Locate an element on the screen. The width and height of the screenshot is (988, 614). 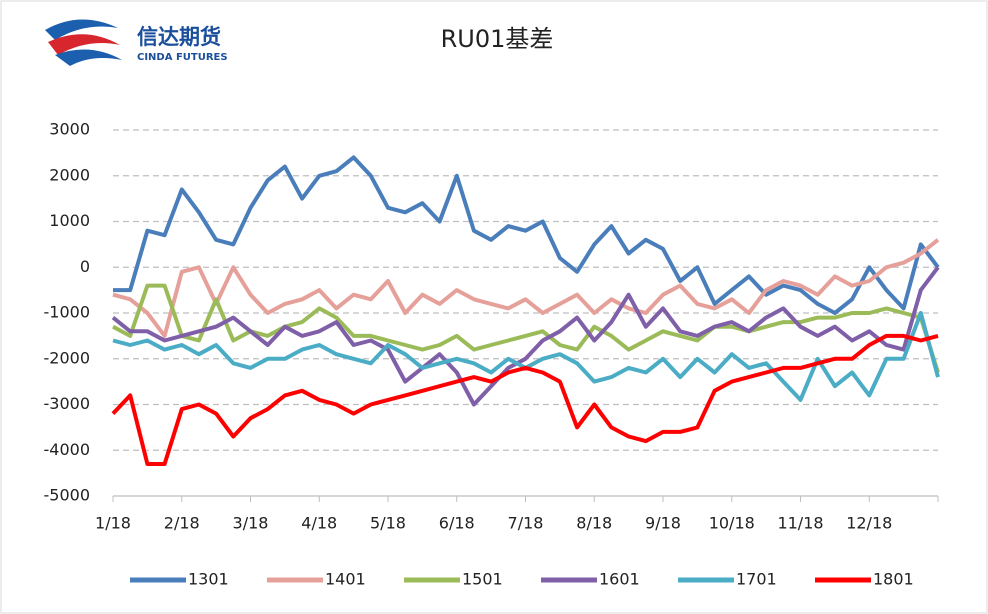
y-tick-label: 1000 is located at coordinates (69, 220).